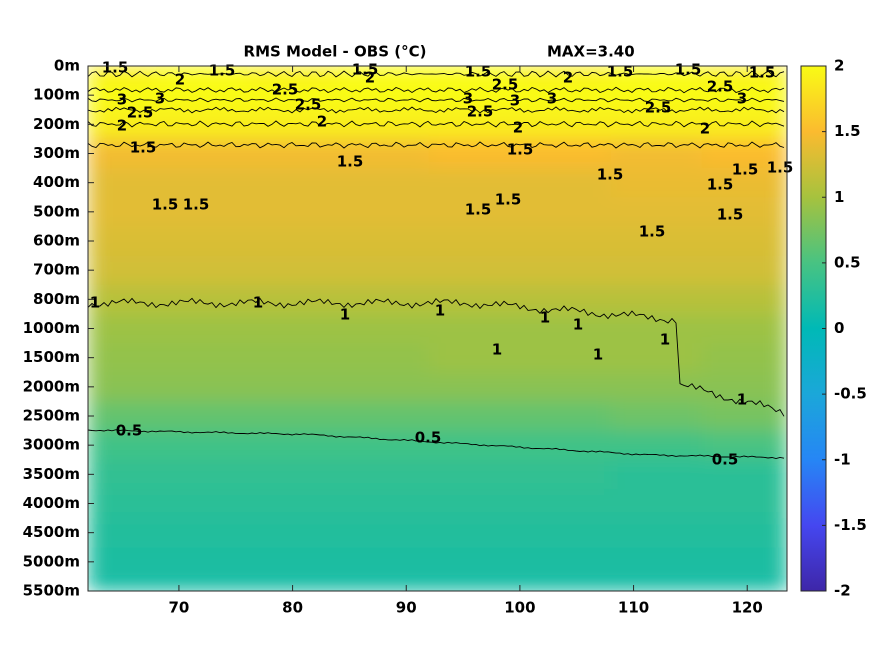 The height and width of the screenshot is (656, 875). What do you see at coordinates (839, 66) in the screenshot?
I see `colorbar-tick-label: 2` at bounding box center [839, 66].